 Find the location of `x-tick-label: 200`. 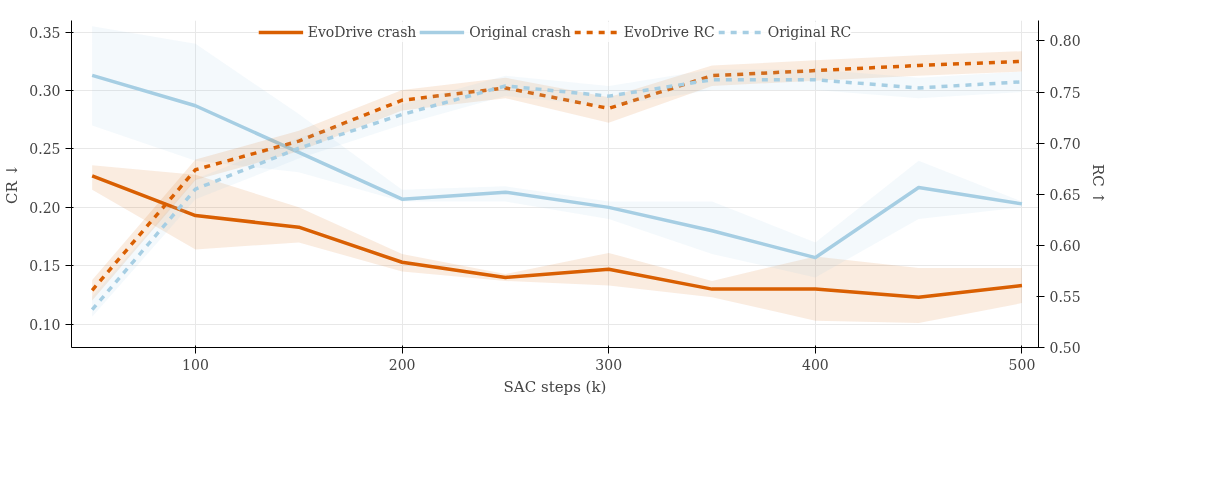

x-tick-label: 200 is located at coordinates (402, 364).